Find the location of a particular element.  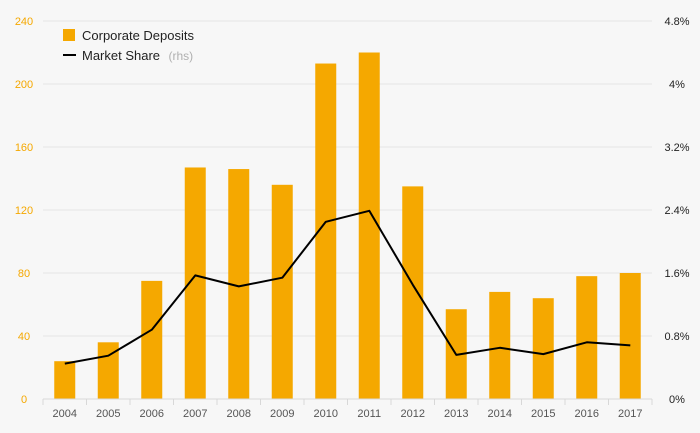

bar-corporate-deposits-2010 is located at coordinates (326, 231).